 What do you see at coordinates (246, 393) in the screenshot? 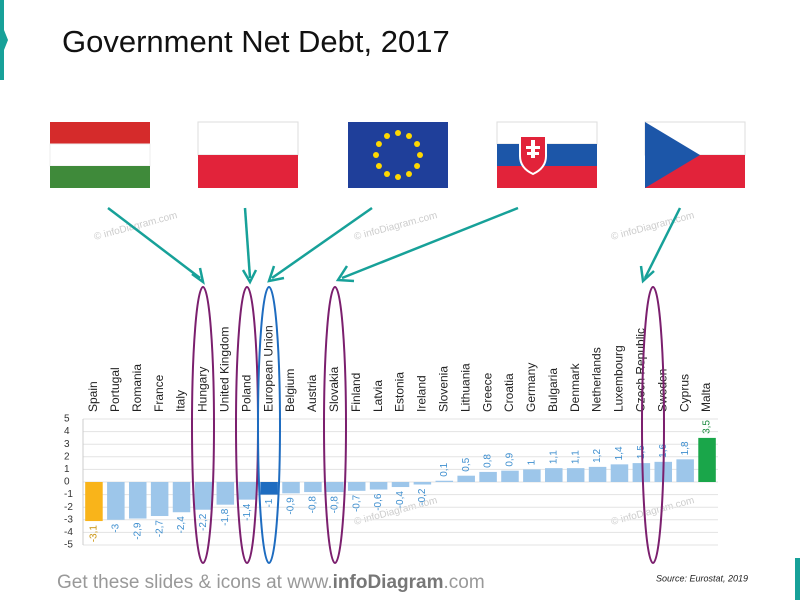
I see `x-tick-label: Poland` at bounding box center [246, 393].